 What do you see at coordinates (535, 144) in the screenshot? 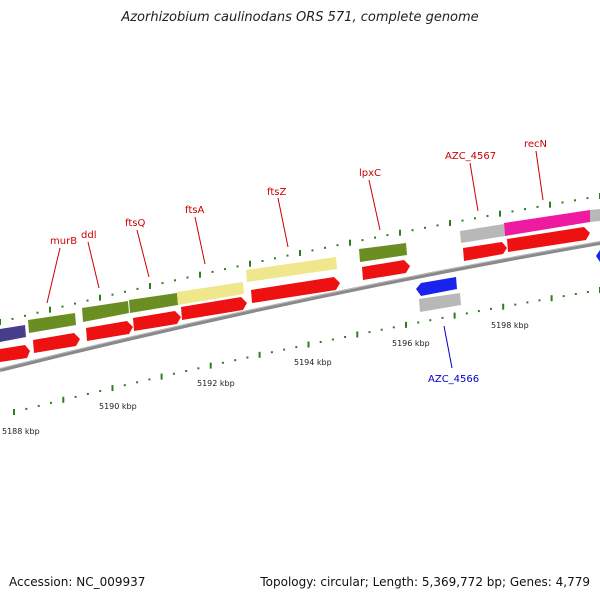
I see `gene-label-recN: recN` at bounding box center [535, 144].